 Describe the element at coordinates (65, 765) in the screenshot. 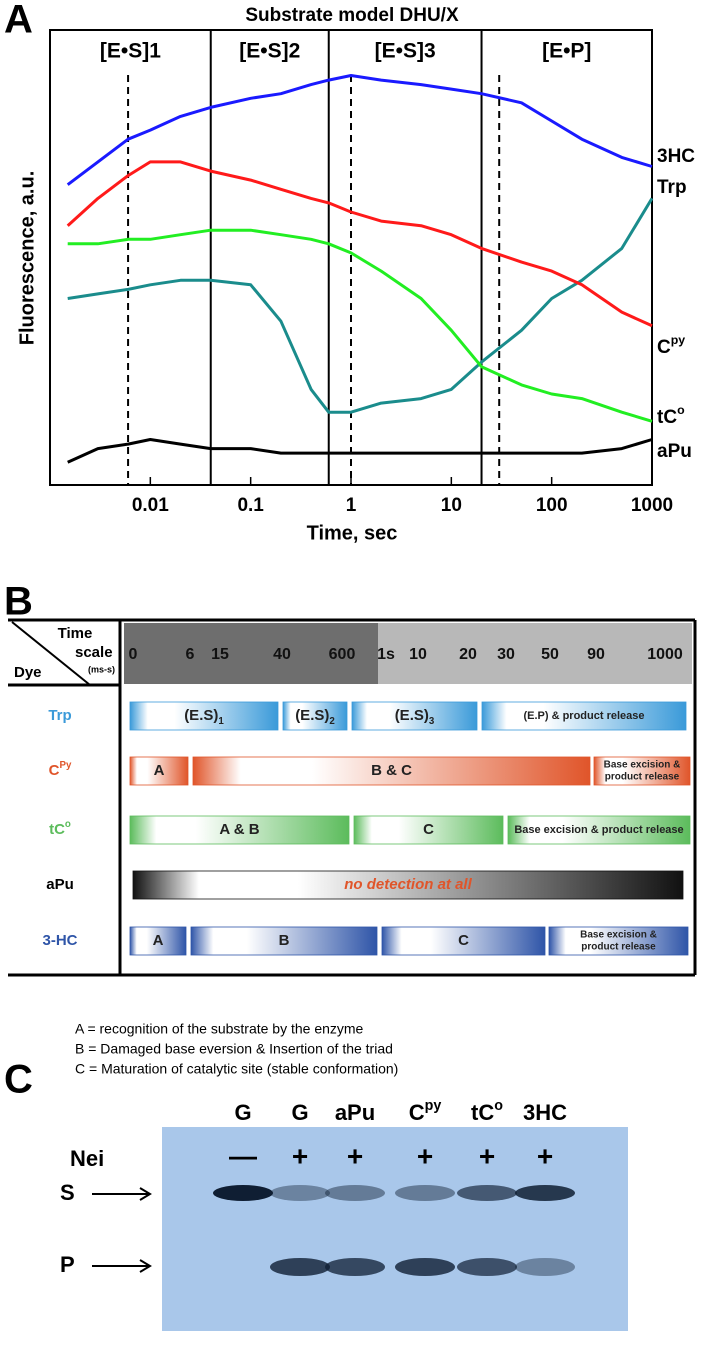

I see `dye-label-sup: Py` at that location.